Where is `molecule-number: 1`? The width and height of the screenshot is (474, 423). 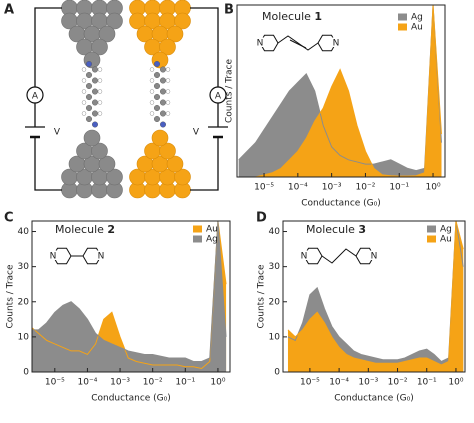
molecule-number: 1 is located at coordinates (318, 16).